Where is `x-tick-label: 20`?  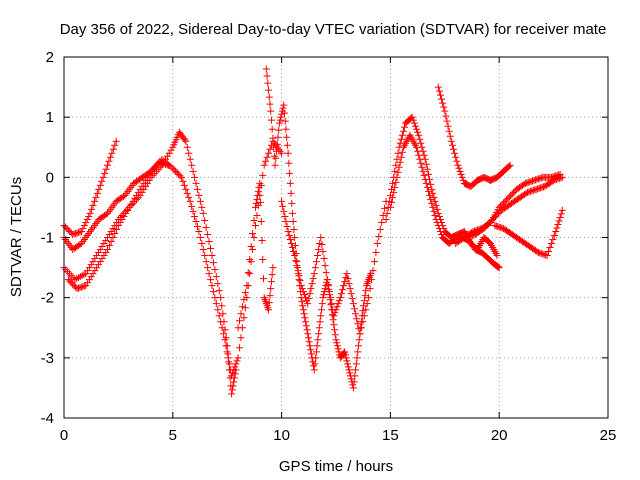
x-tick-label: 20 is located at coordinates (499, 435).